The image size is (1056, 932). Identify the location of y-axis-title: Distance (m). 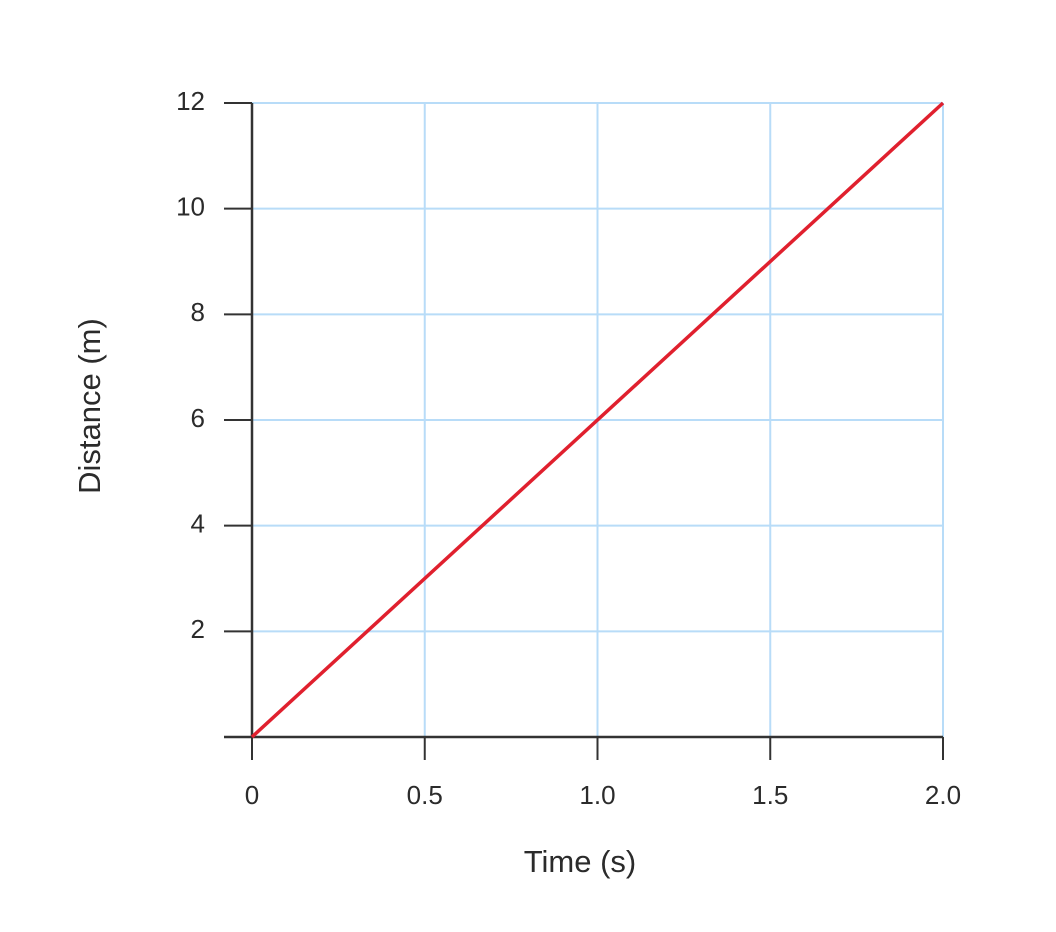
(89, 406).